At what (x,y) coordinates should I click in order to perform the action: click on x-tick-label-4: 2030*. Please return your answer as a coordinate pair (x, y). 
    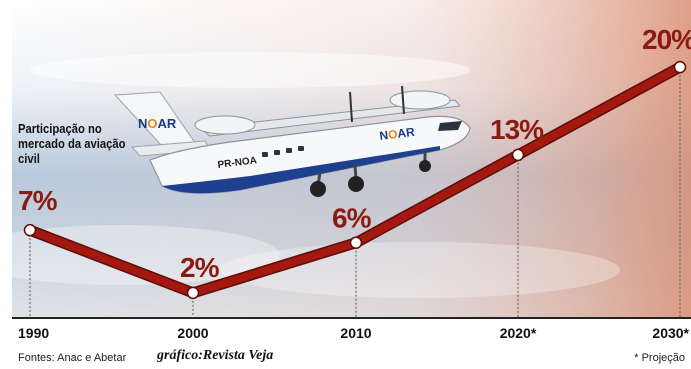
    Looking at the image, I should click on (670, 333).